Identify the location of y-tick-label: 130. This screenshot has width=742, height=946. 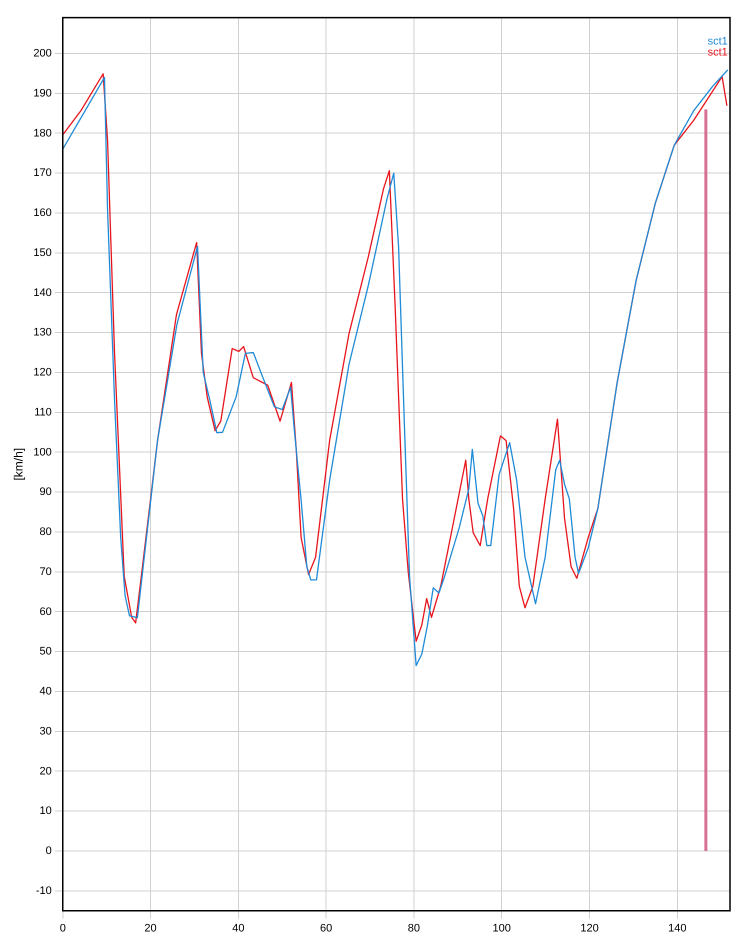
(42, 332).